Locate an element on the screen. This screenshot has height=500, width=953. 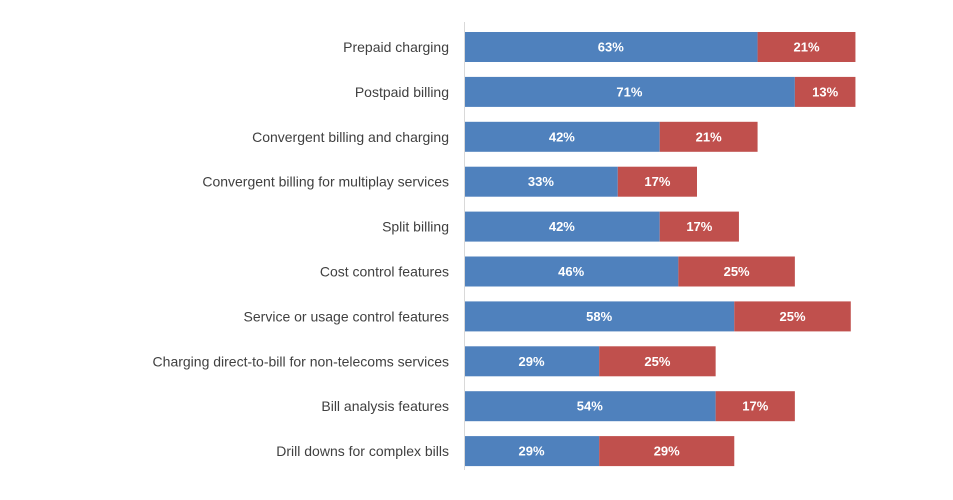
data-label: 33% is located at coordinates (541, 181).